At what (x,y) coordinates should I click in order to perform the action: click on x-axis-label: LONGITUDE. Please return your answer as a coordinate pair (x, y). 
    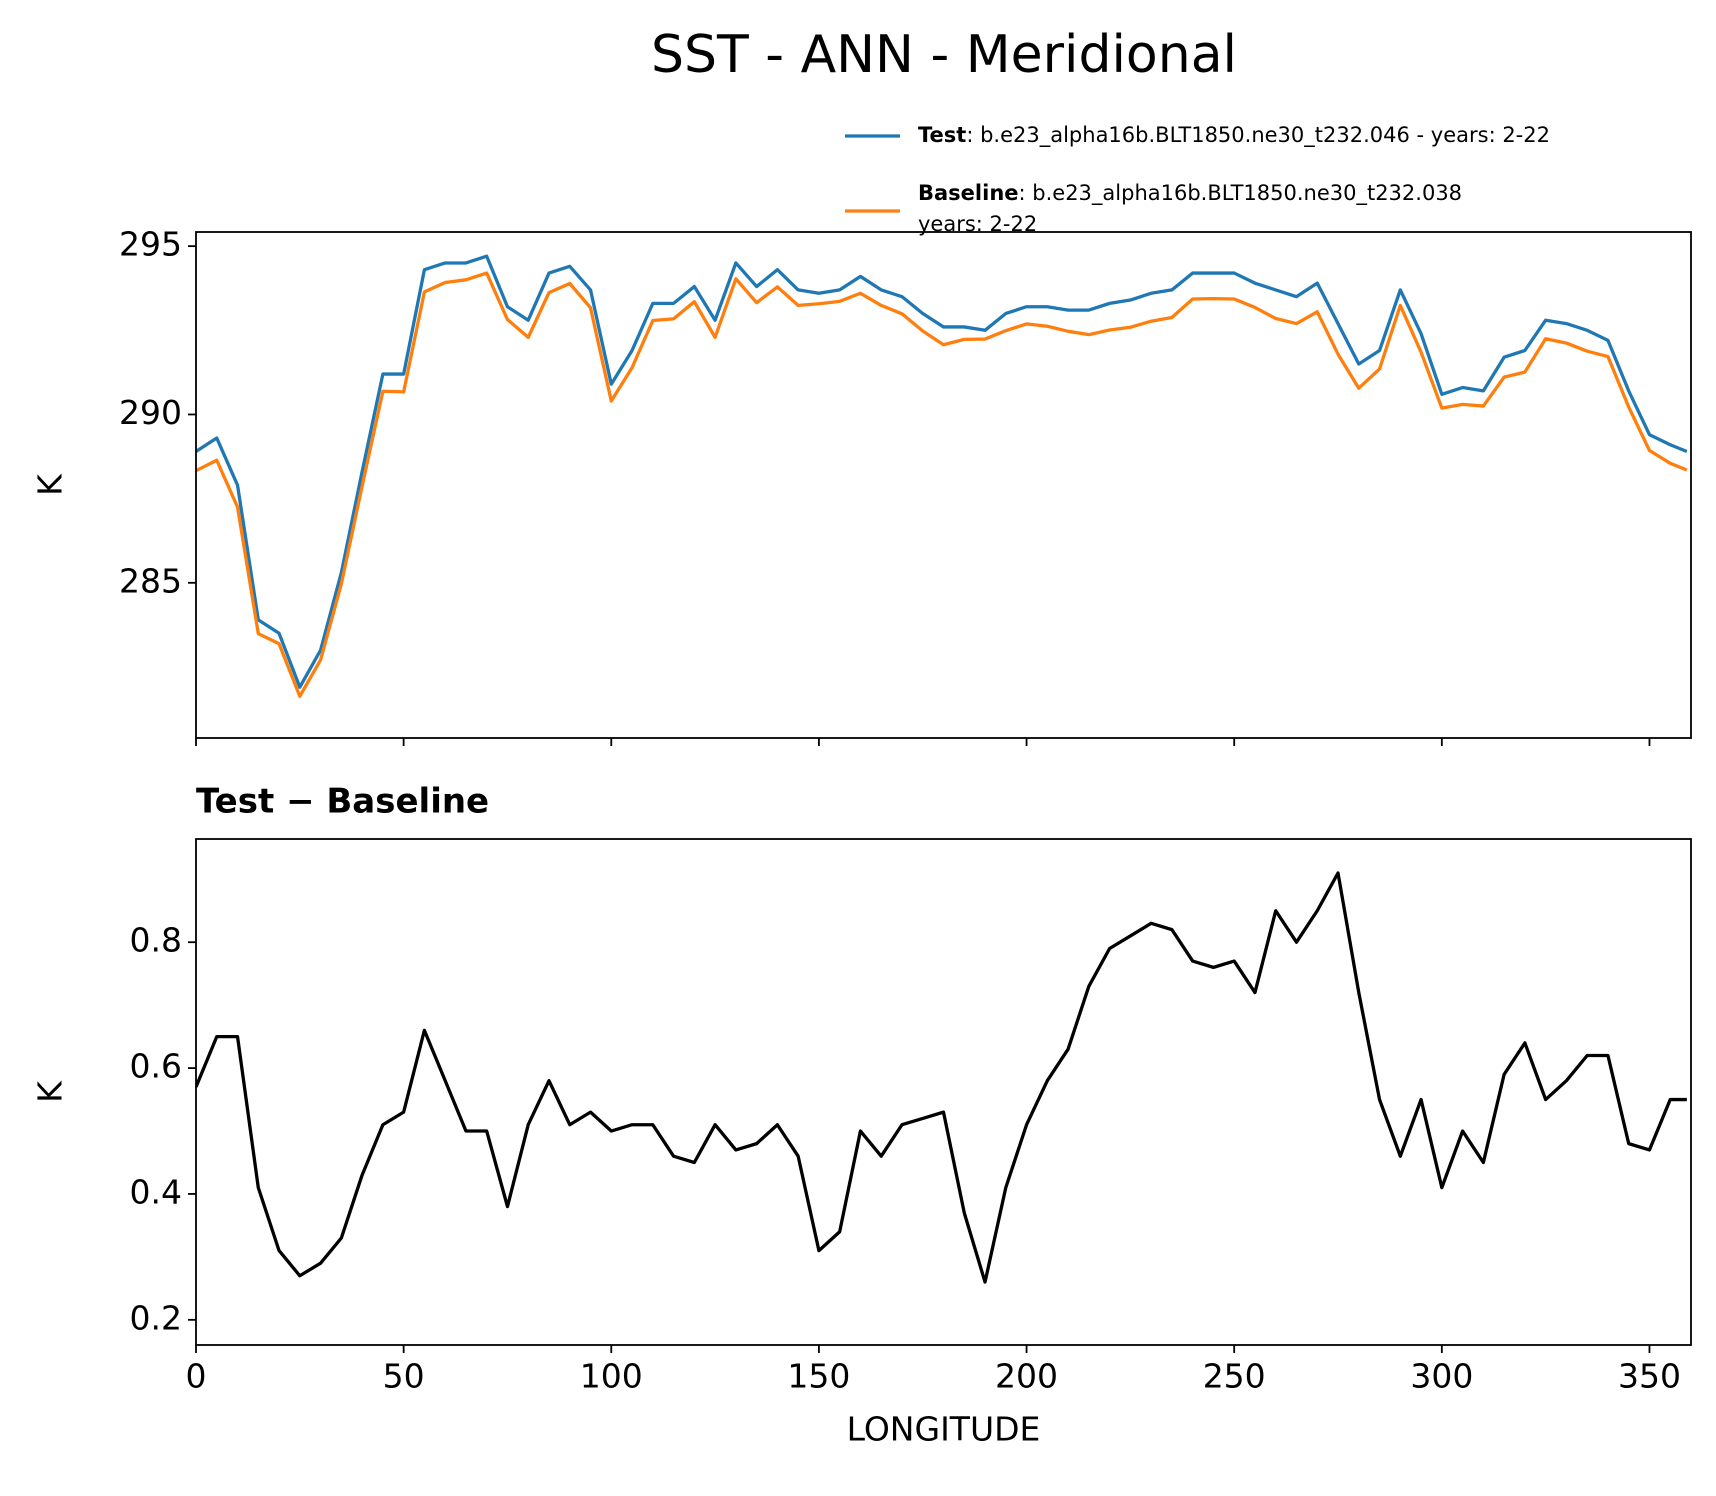
    Looking at the image, I should click on (944, 1429).